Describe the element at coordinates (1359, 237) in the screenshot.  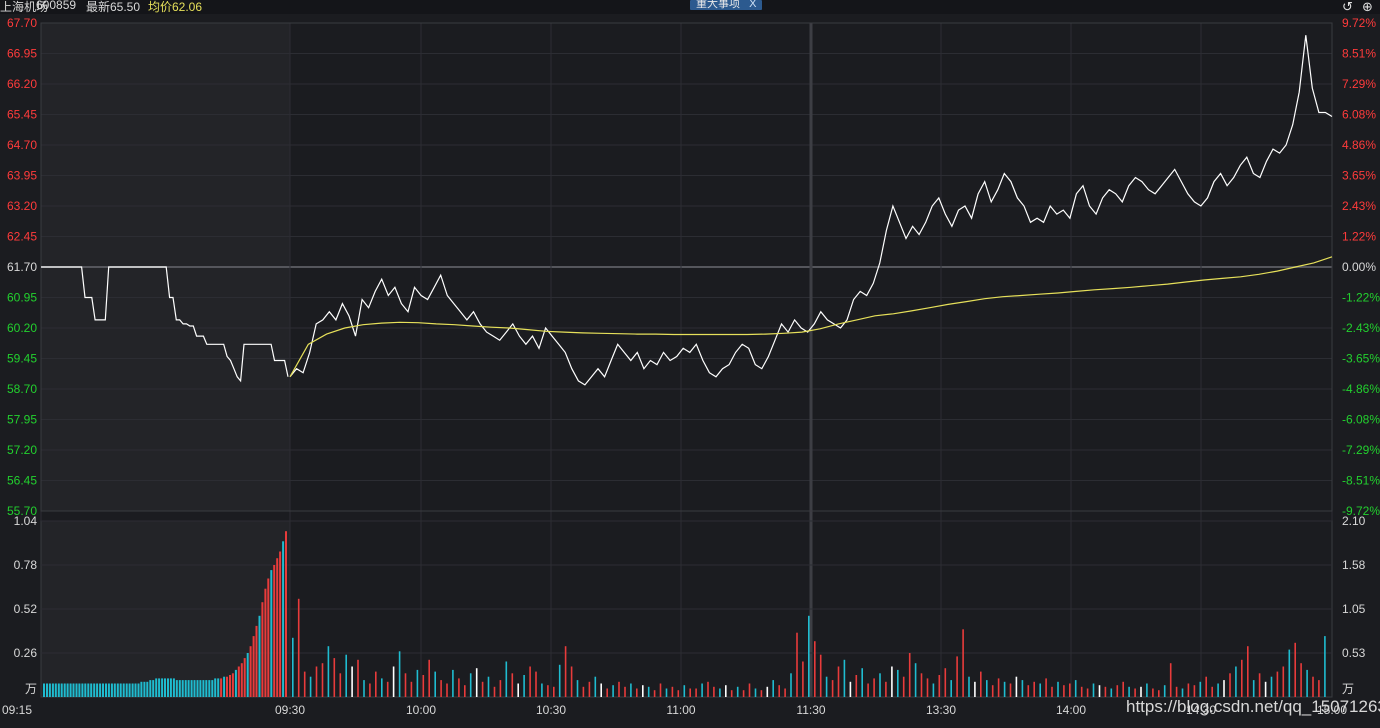
I see `pct-tick-label: 1.22%` at that location.